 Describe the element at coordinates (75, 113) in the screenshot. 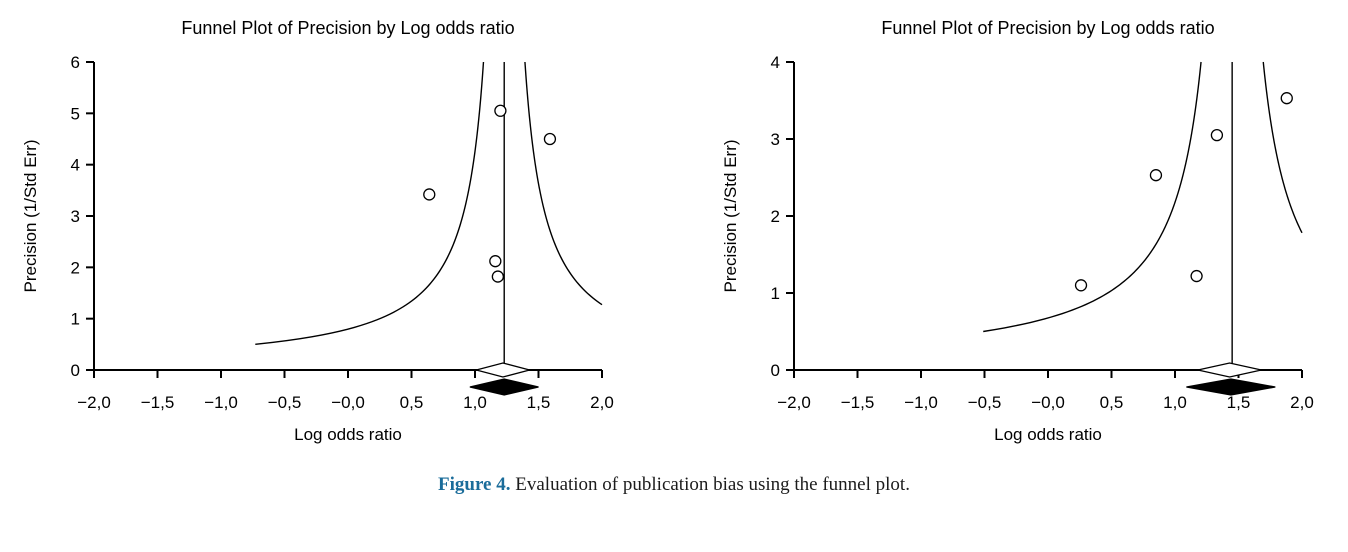

I see `y-tick-label: 5` at that location.